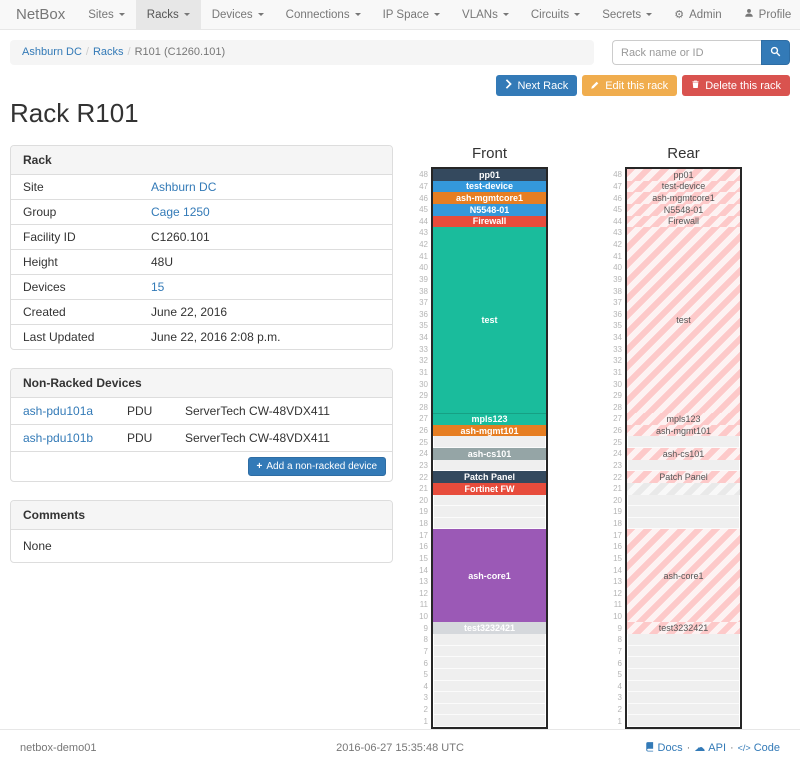  What do you see at coordinates (489, 430) in the screenshot?
I see `front-device-ash-mgmt101: ash-mgmt101` at bounding box center [489, 430].